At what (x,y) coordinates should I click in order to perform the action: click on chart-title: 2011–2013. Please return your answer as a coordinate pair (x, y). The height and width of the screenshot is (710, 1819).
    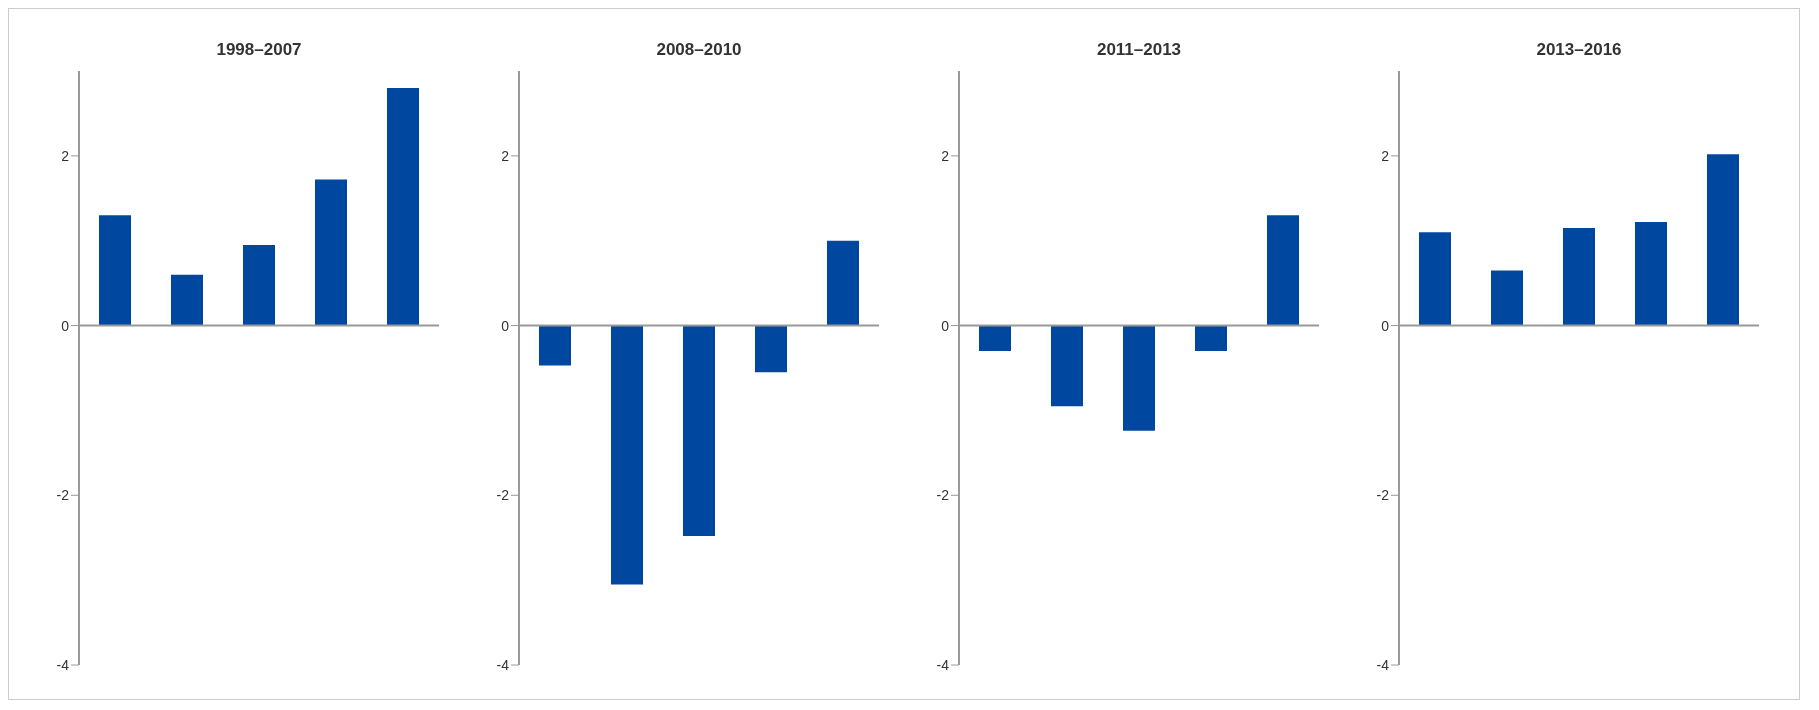
    Looking at the image, I should click on (1139, 50).